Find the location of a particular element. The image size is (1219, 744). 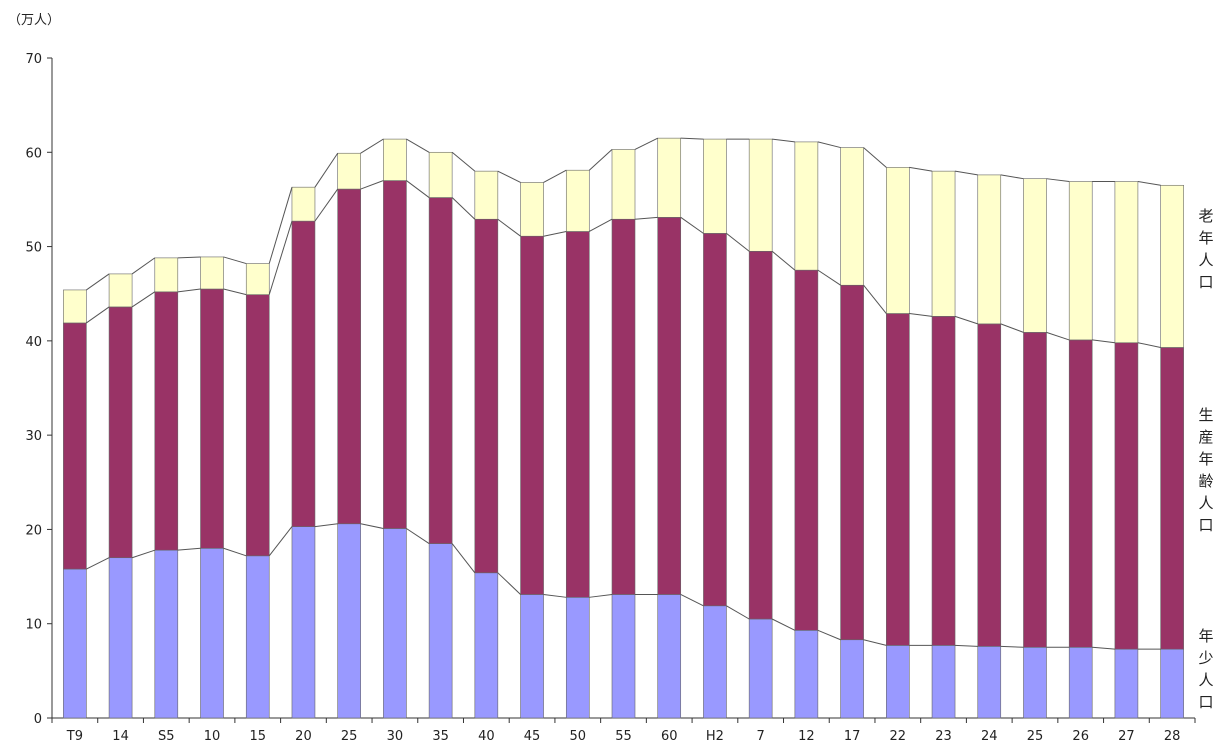

old-label-char: 老 is located at coordinates (1206, 216).